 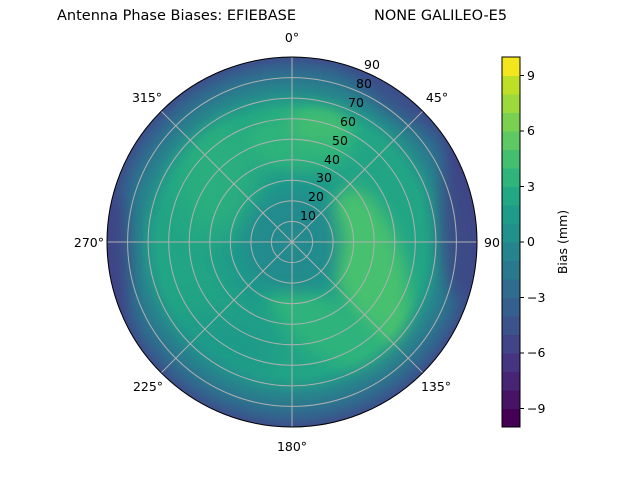 I want to click on r-tick-30: 30, so click(x=324, y=177).